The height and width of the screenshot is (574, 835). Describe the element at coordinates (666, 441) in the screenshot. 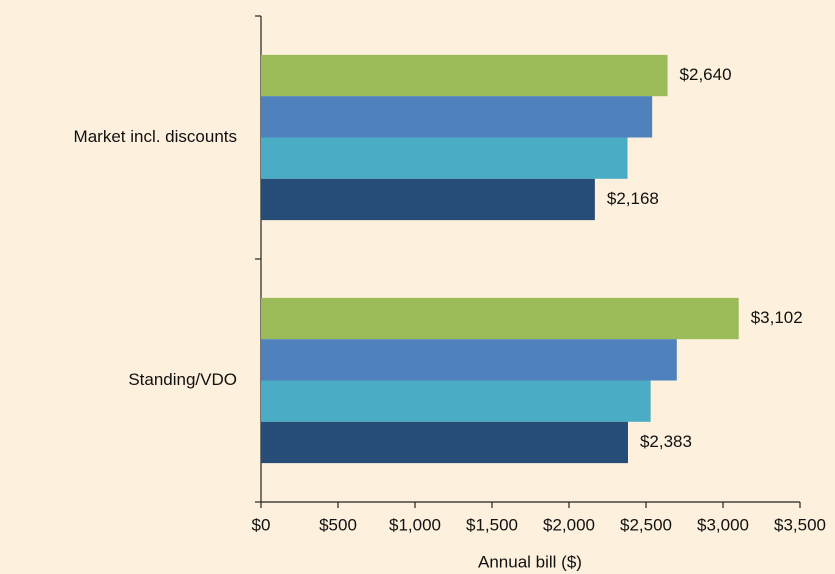

I see `data-label: $2,383` at that location.